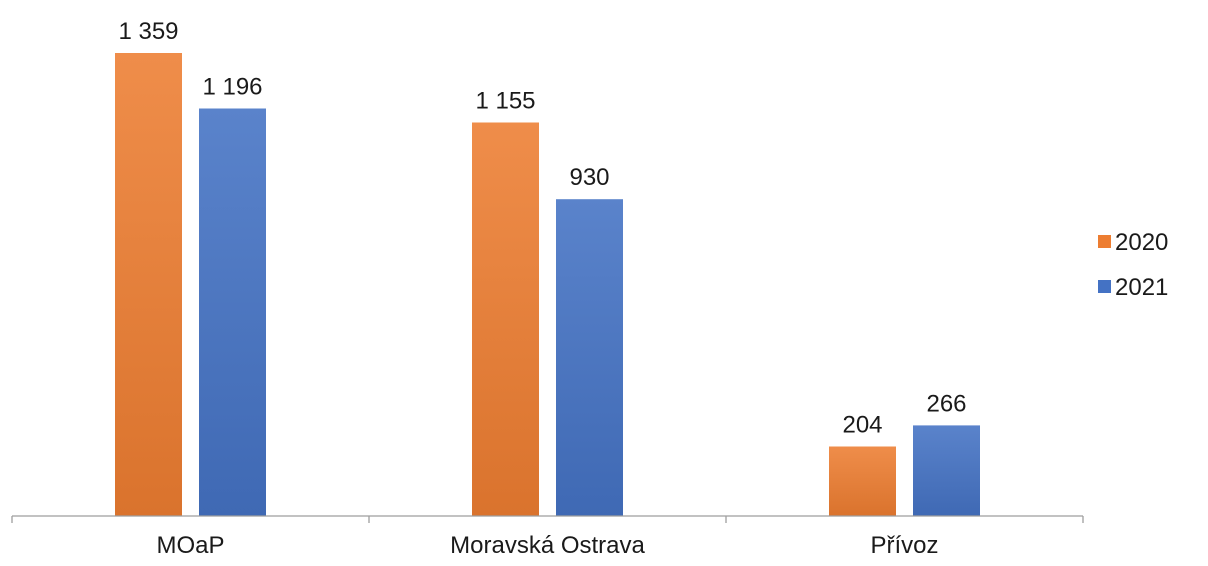  Describe the element at coordinates (1104, 286) in the screenshot. I see `legend-swatch-2021` at that location.